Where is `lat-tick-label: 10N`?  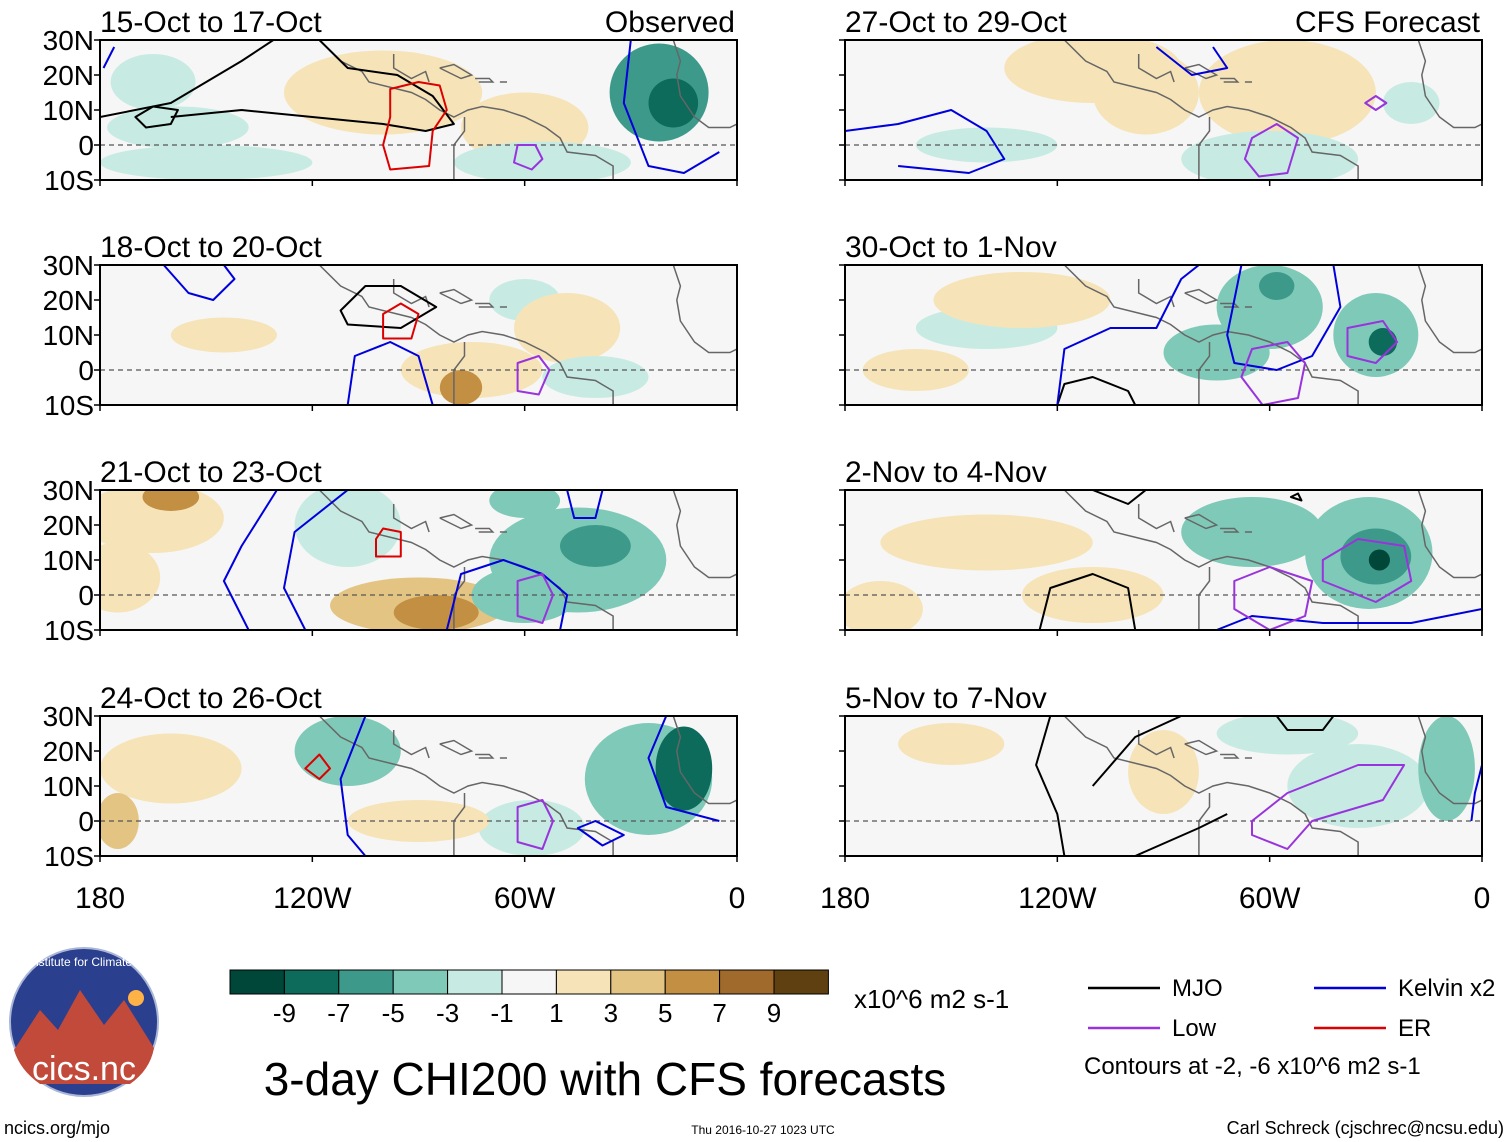
lat-tick-label: 10N is located at coordinates (68, 110).